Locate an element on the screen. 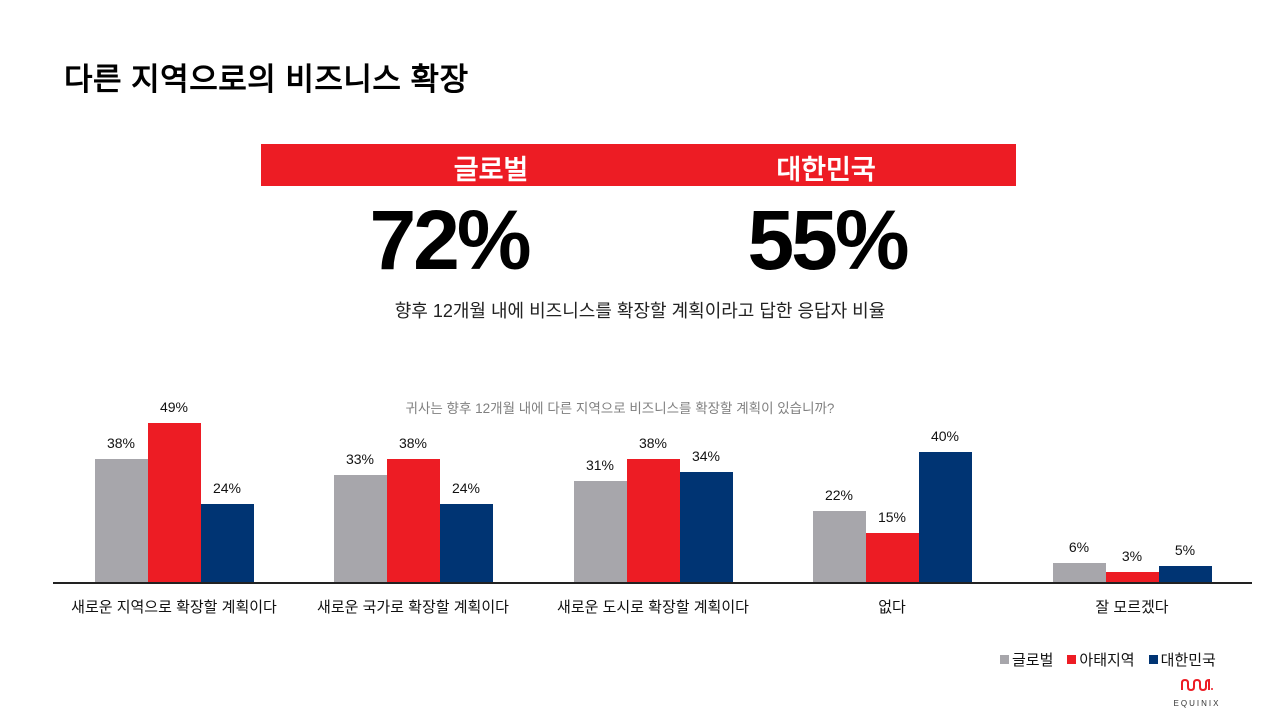 Image resolution: width=1280 pixels, height=718 pixels. category-label: 없다 is located at coordinates (892, 607).